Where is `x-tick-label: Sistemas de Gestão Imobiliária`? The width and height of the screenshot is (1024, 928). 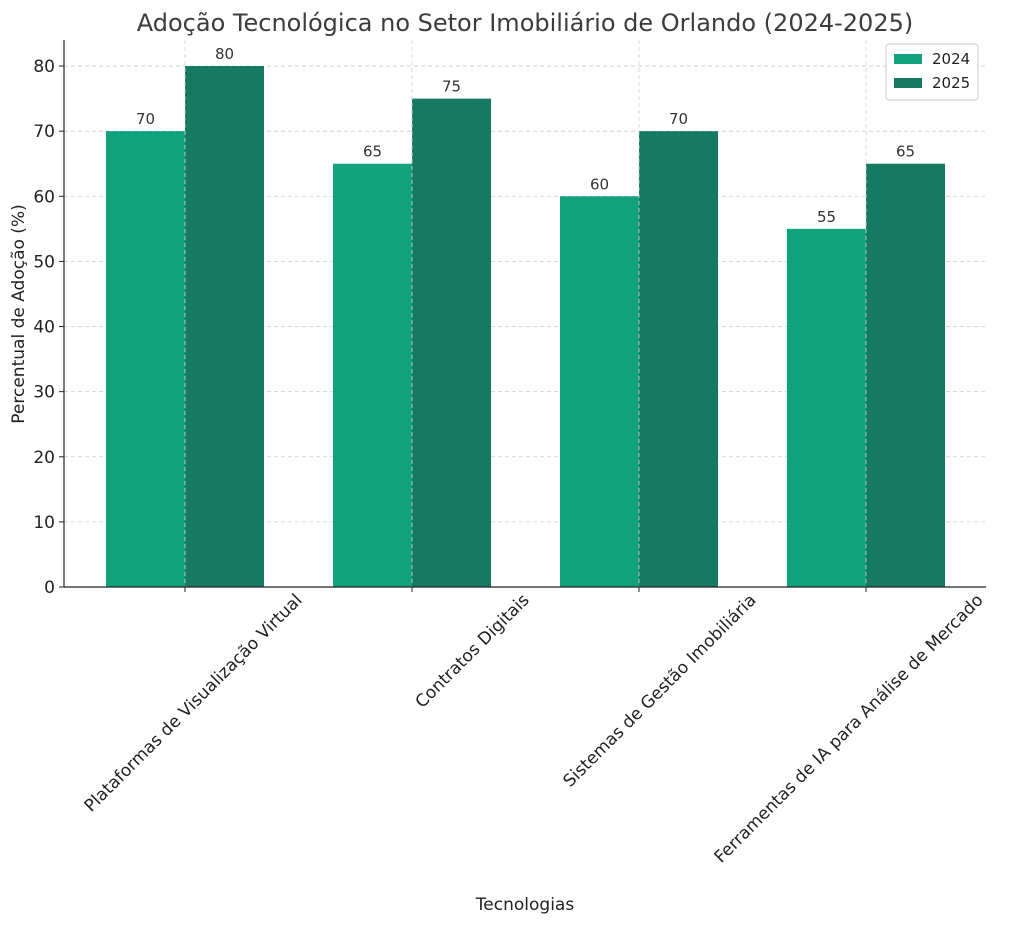 x-tick-label: Sistemas de Gestão Imobiliária is located at coordinates (660, 690).